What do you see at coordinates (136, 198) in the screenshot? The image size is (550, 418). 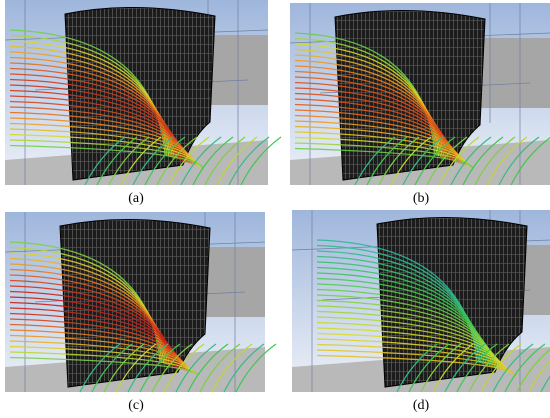 I see `panel-label: (a)` at bounding box center [136, 198].